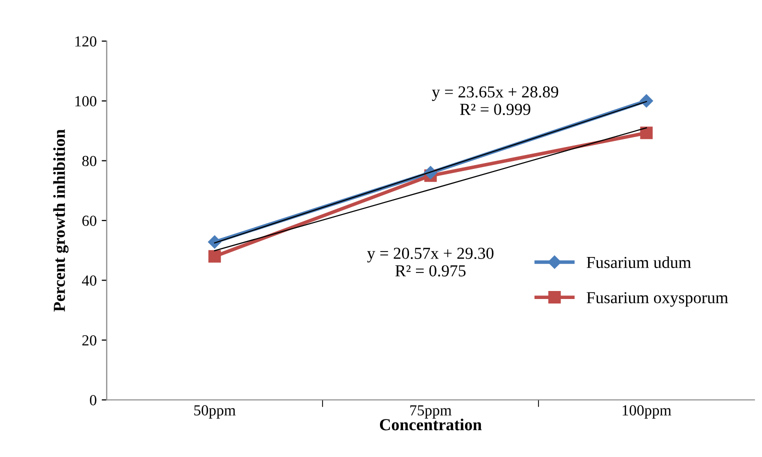 The image size is (762, 457). I want to click on y-tick-label: 60, so click(89, 221).